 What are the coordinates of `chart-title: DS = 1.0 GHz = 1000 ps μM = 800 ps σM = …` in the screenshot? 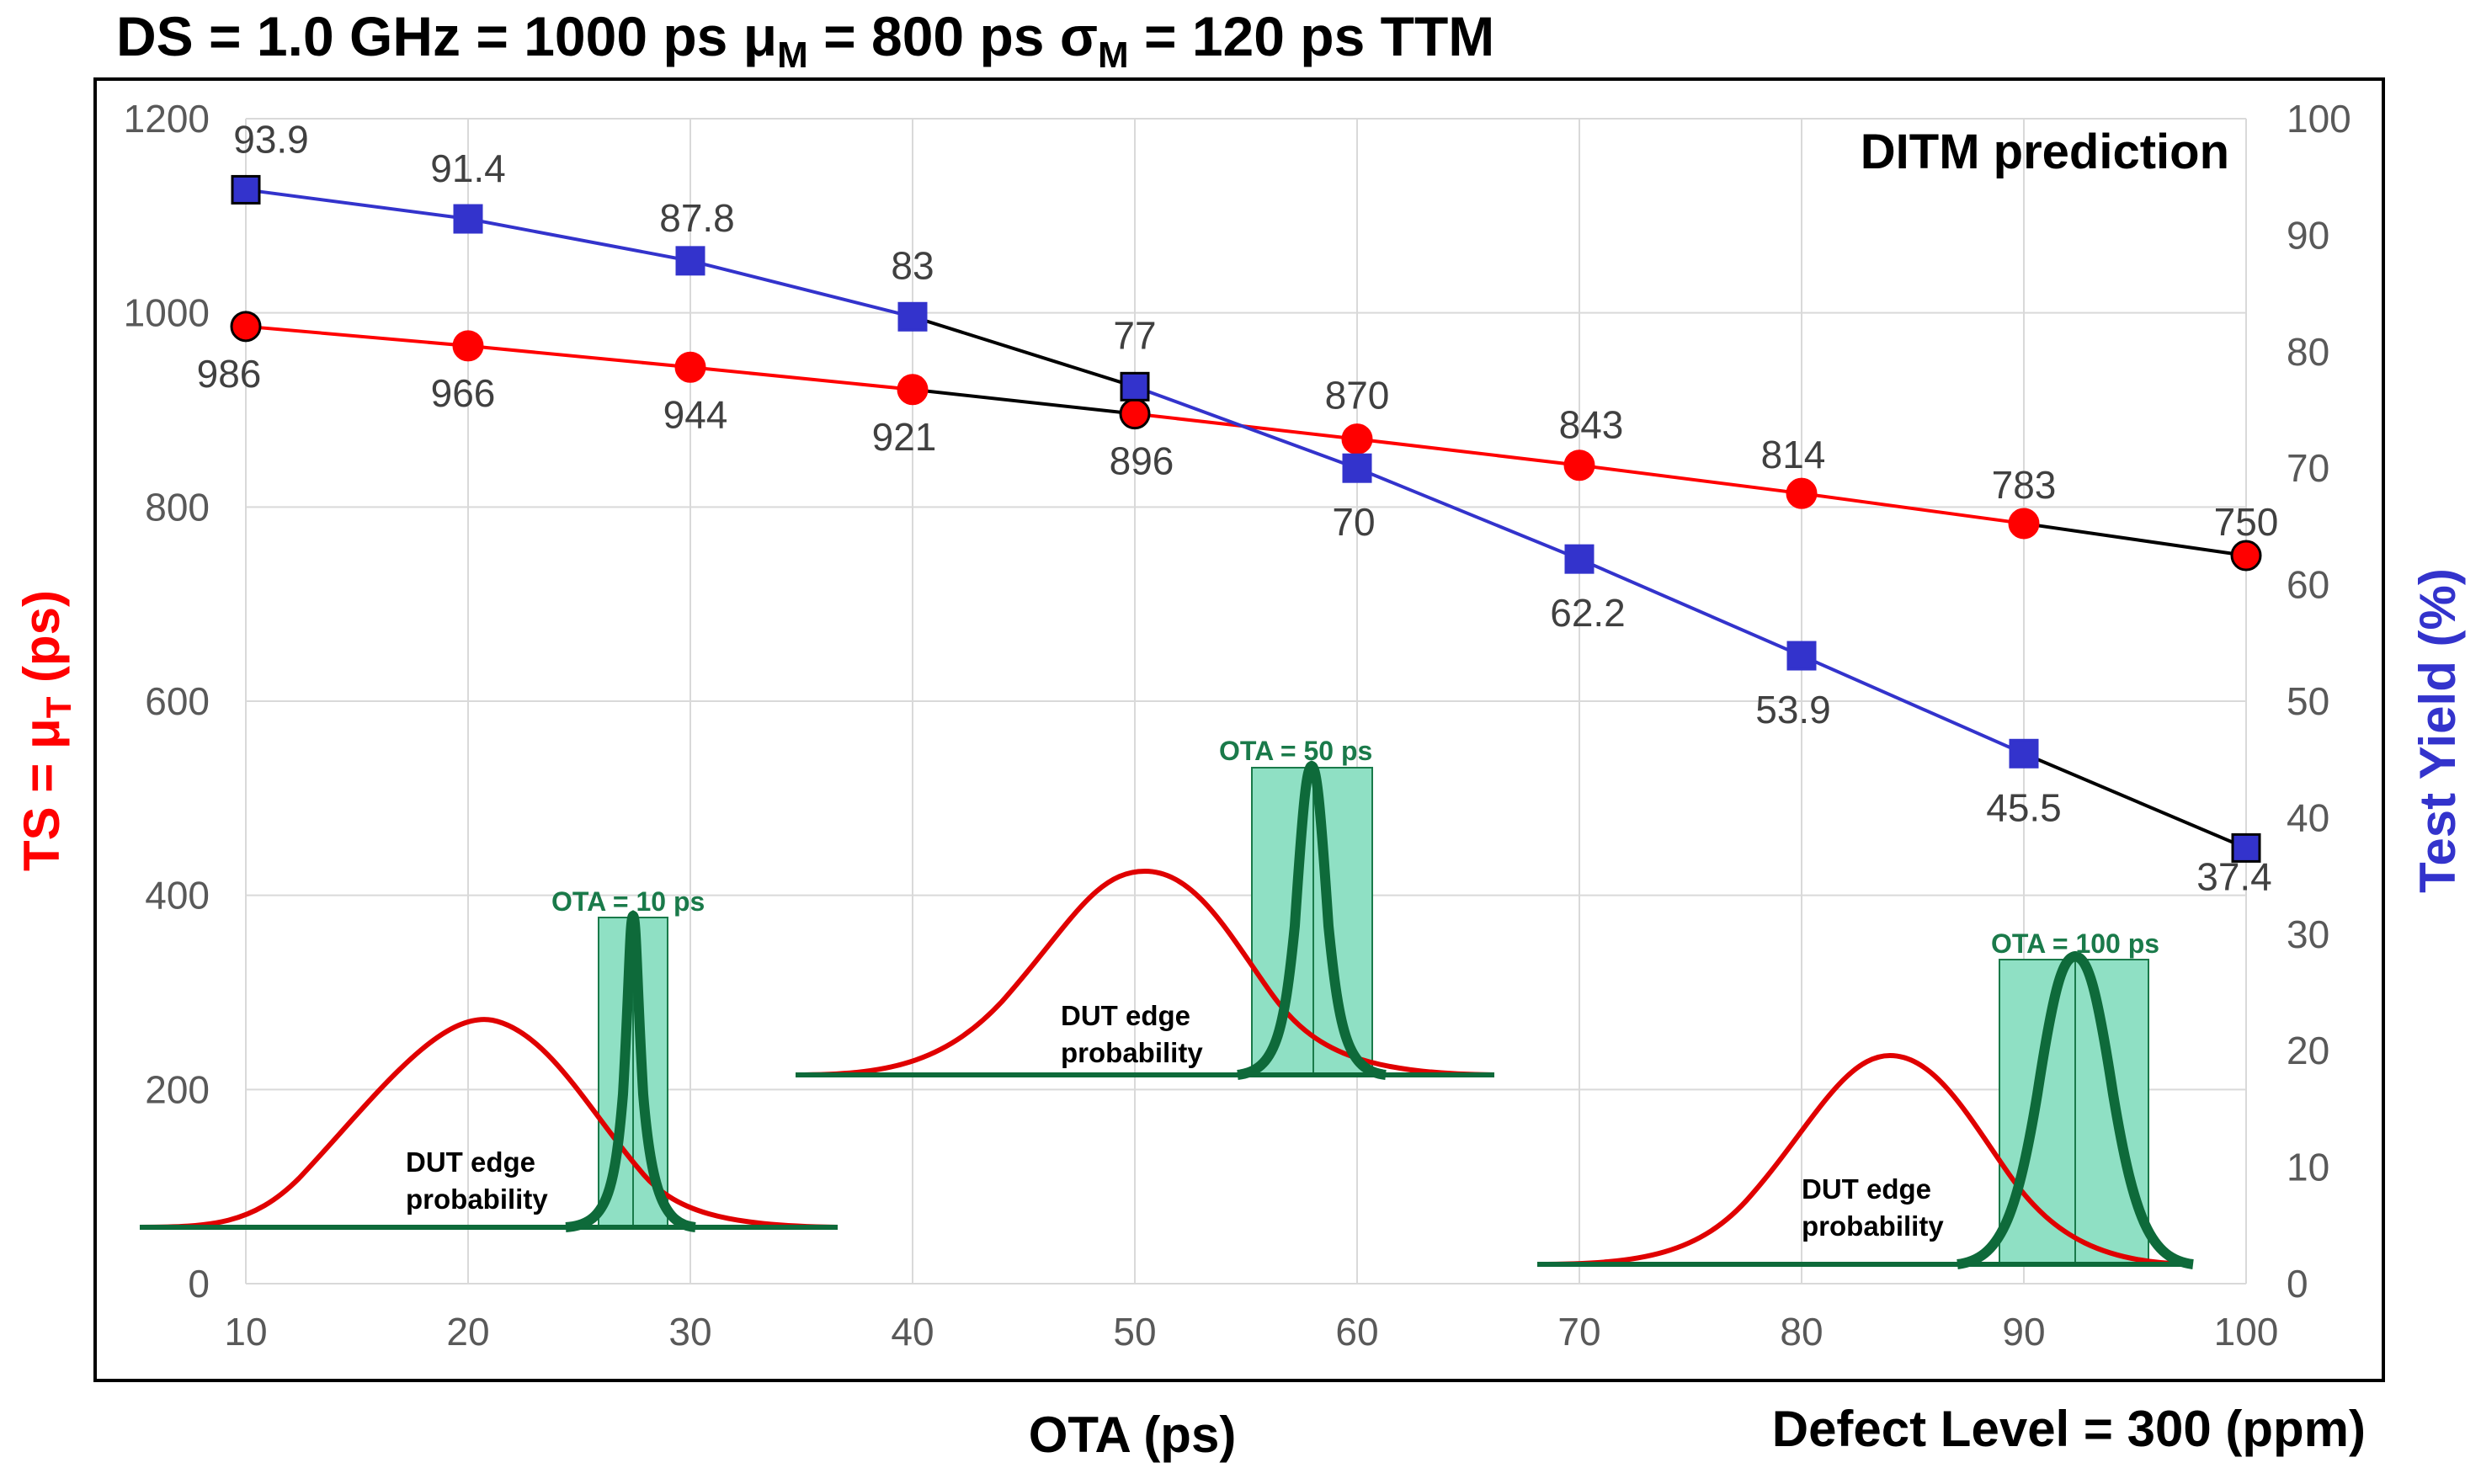 It's located at (805, 40).